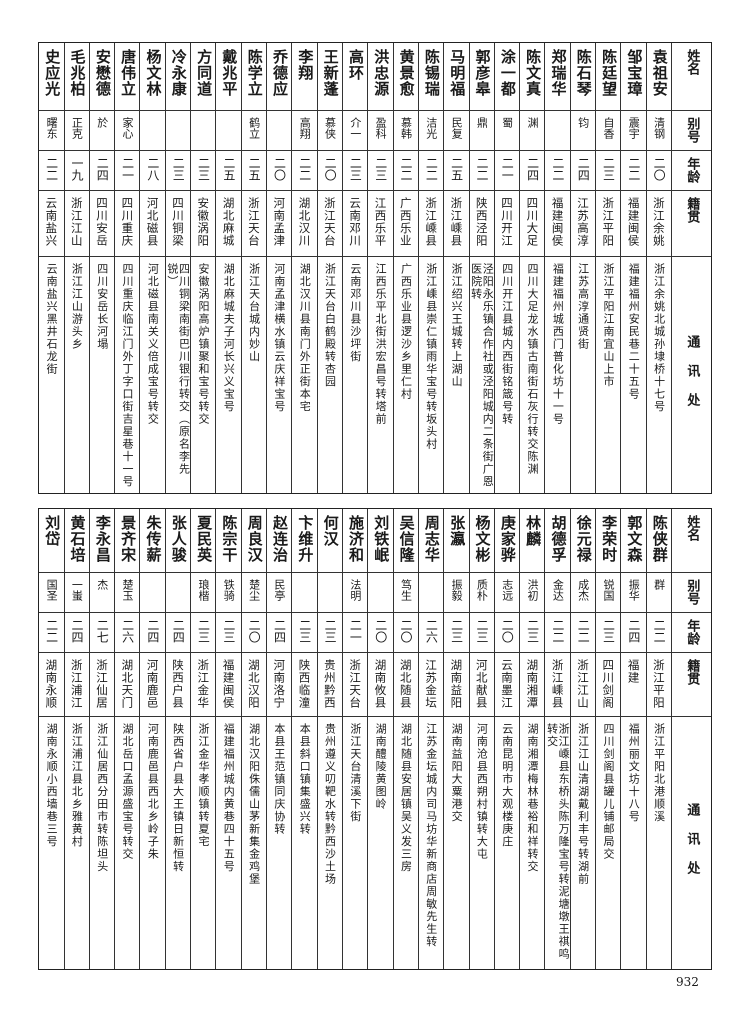  I want to click on table-row: 戴兆平 二五 湖北麻城 湖北麻城夫子河长兴义宝号, so click(228, 268).